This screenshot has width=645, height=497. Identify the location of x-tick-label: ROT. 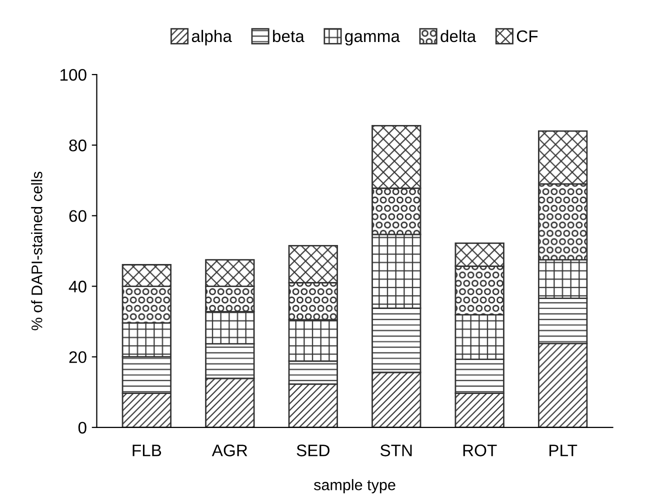
(480, 450).